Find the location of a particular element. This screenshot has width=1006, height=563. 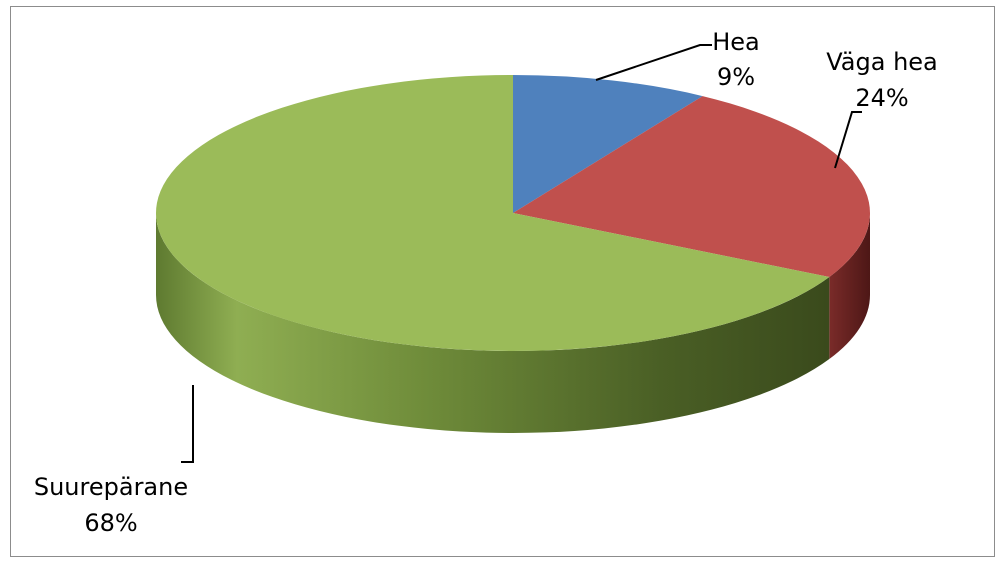

slice-percent-suureparane: 68% is located at coordinates (110, 523).